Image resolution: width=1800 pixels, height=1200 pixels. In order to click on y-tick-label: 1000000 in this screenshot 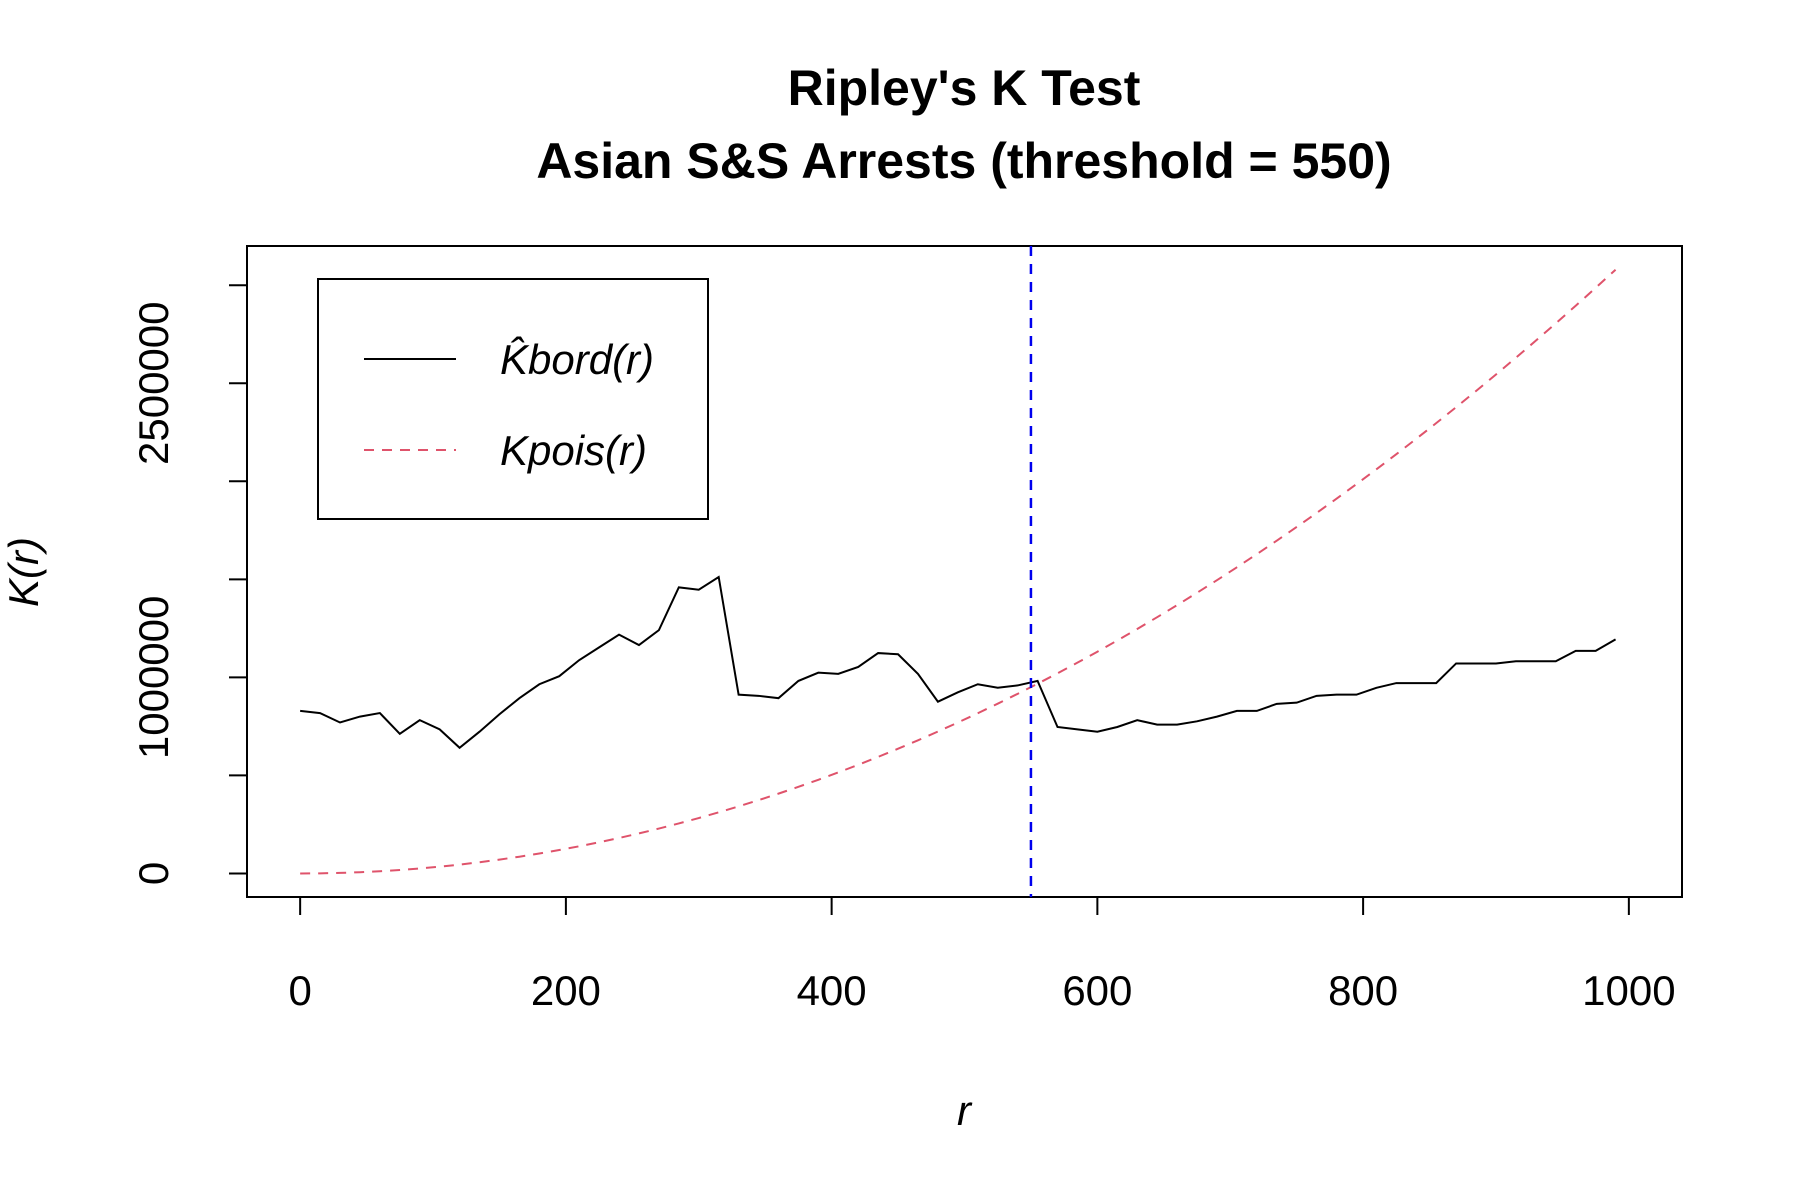, I will do `click(153, 678)`.